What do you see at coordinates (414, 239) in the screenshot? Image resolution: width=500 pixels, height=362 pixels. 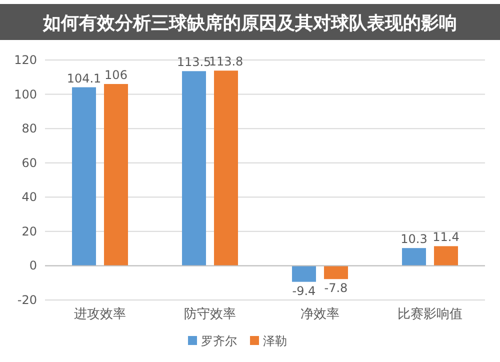 I see `data-label: 10.3` at bounding box center [414, 239].